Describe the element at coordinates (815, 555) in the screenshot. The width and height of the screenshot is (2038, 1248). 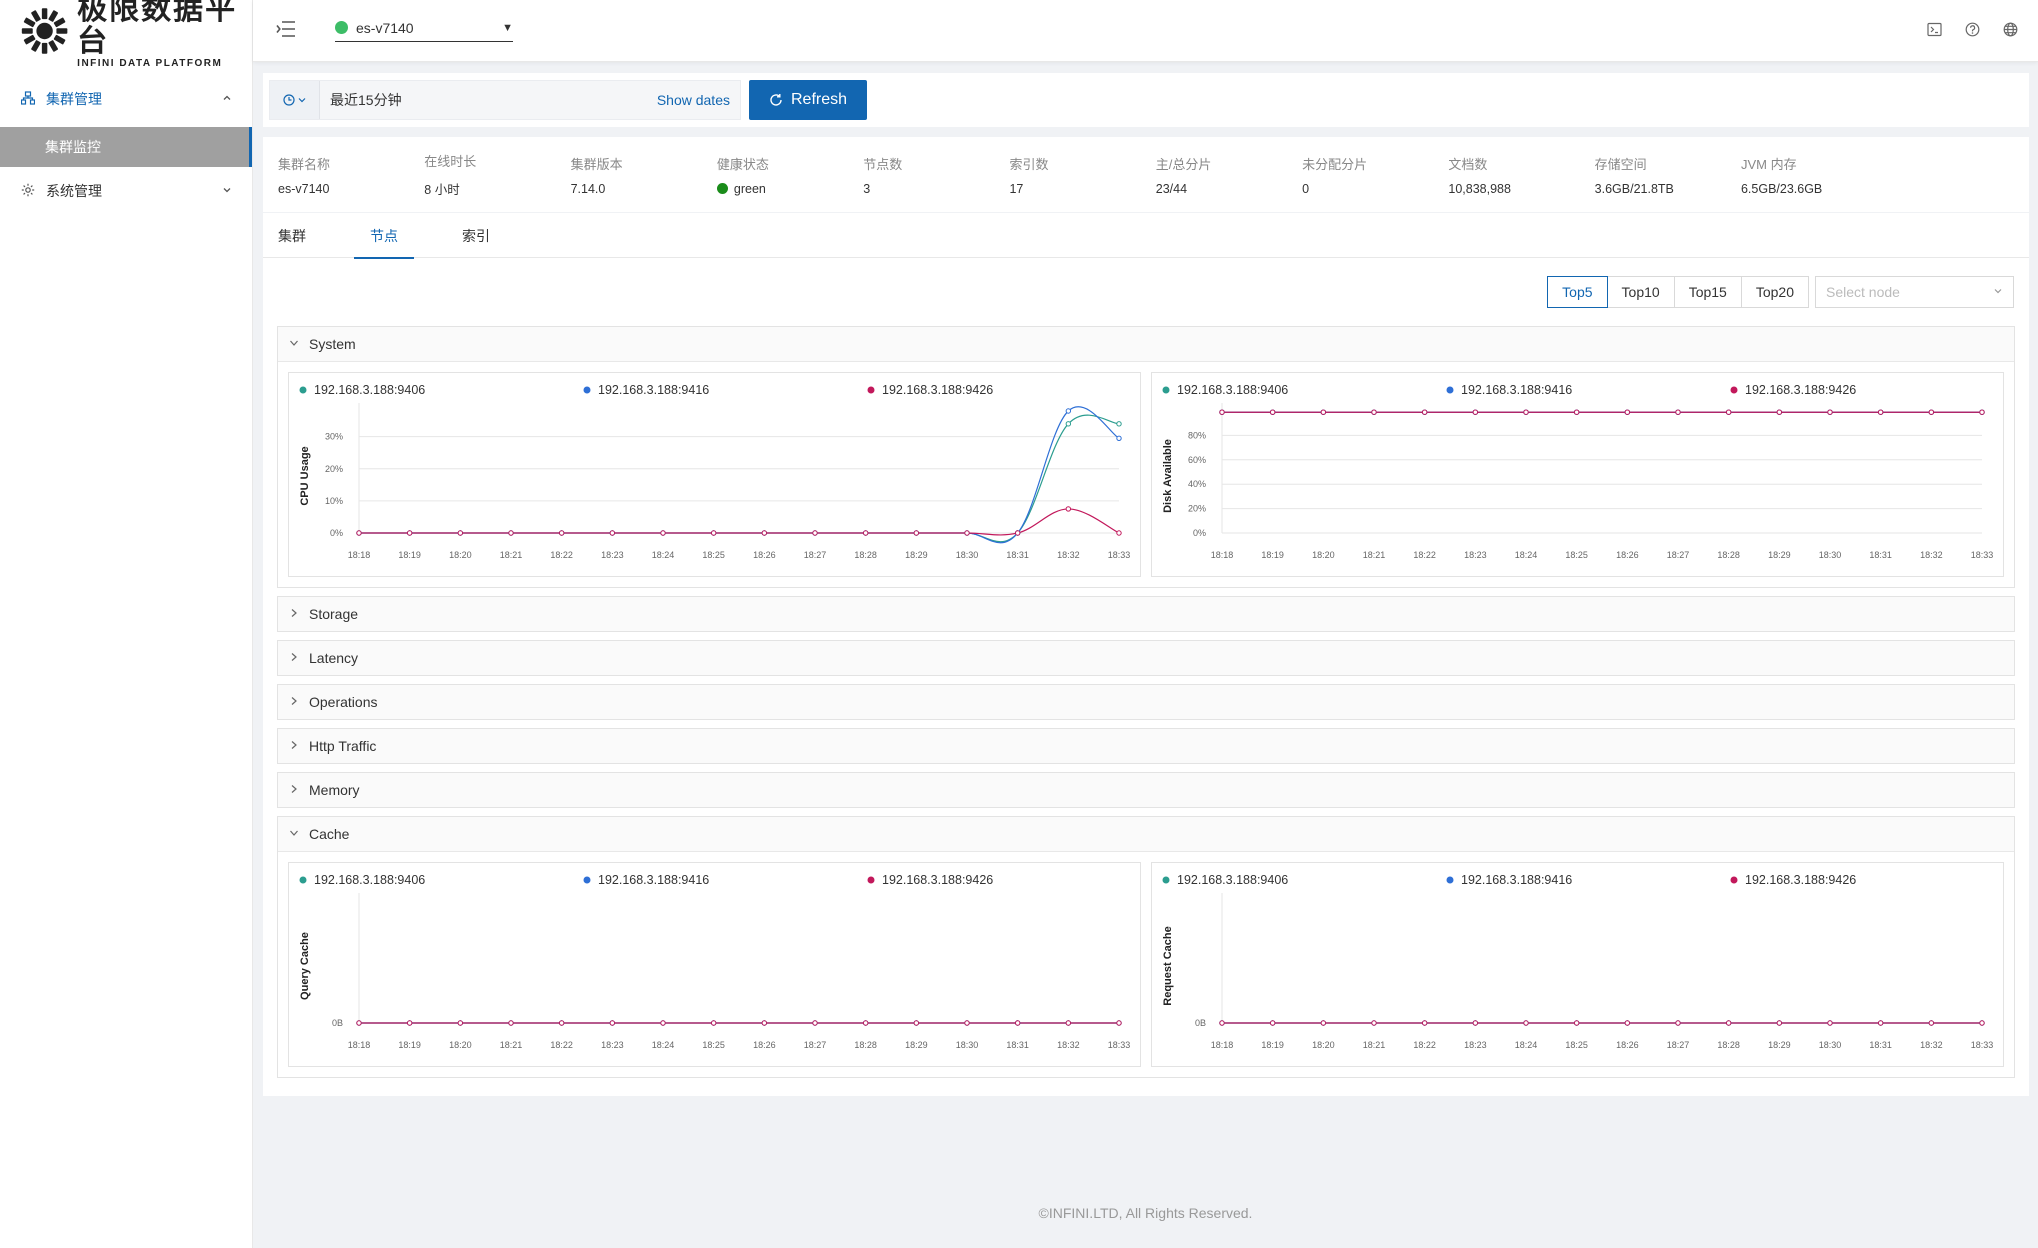
I see `x-tick-label: 18:27` at that location.